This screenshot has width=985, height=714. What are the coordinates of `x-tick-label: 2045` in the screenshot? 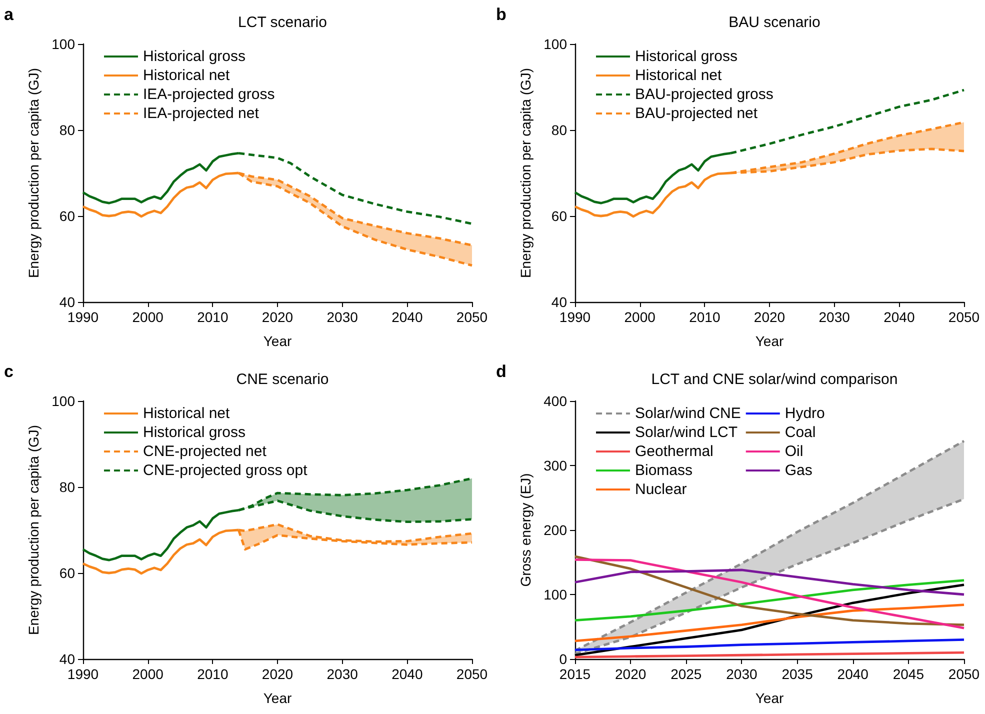 It's located at (908, 674).